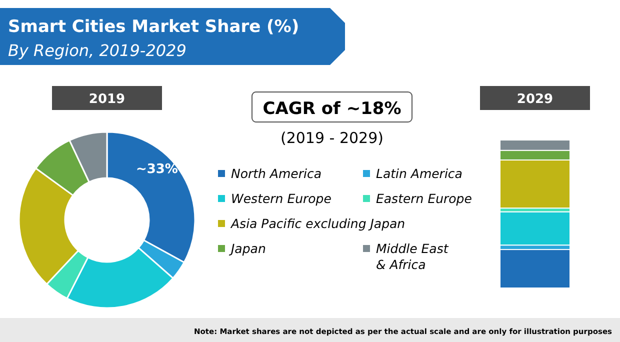 The image size is (620, 342). Describe the element at coordinates (154, 27) in the screenshot. I see `chart-title: Smart Cities Market Share (%)` at that location.